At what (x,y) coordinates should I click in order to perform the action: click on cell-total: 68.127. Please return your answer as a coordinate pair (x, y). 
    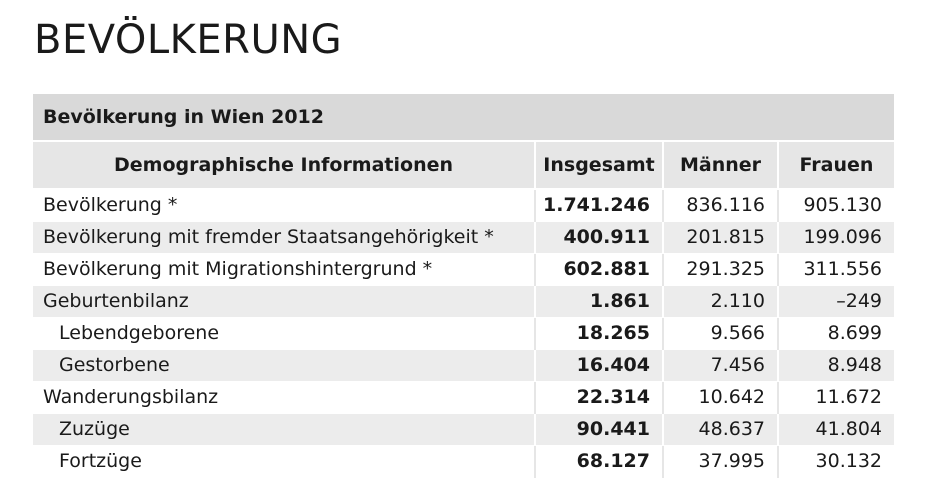
    Looking at the image, I should click on (599, 461).